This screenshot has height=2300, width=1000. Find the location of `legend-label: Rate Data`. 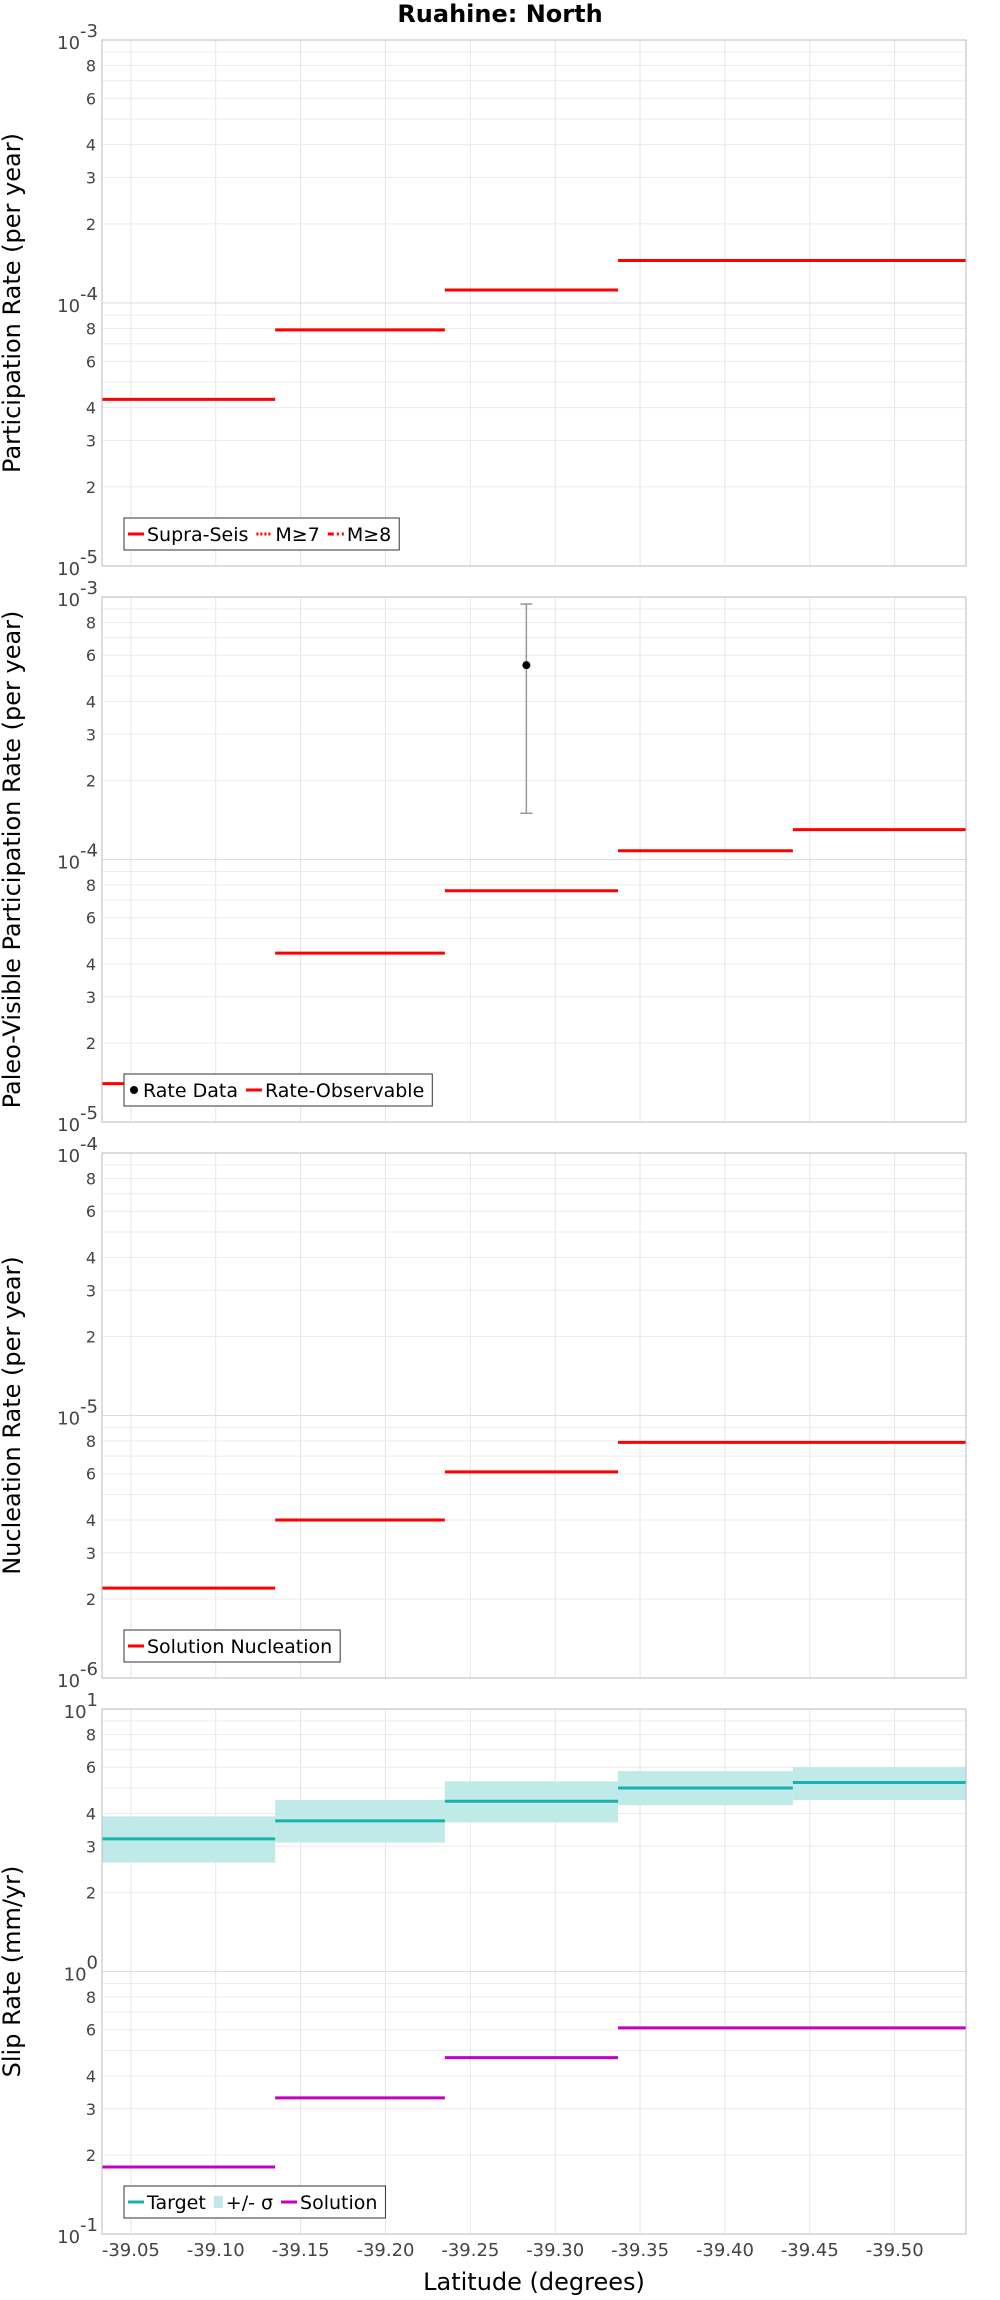

legend-label: Rate Data is located at coordinates (190, 1091).